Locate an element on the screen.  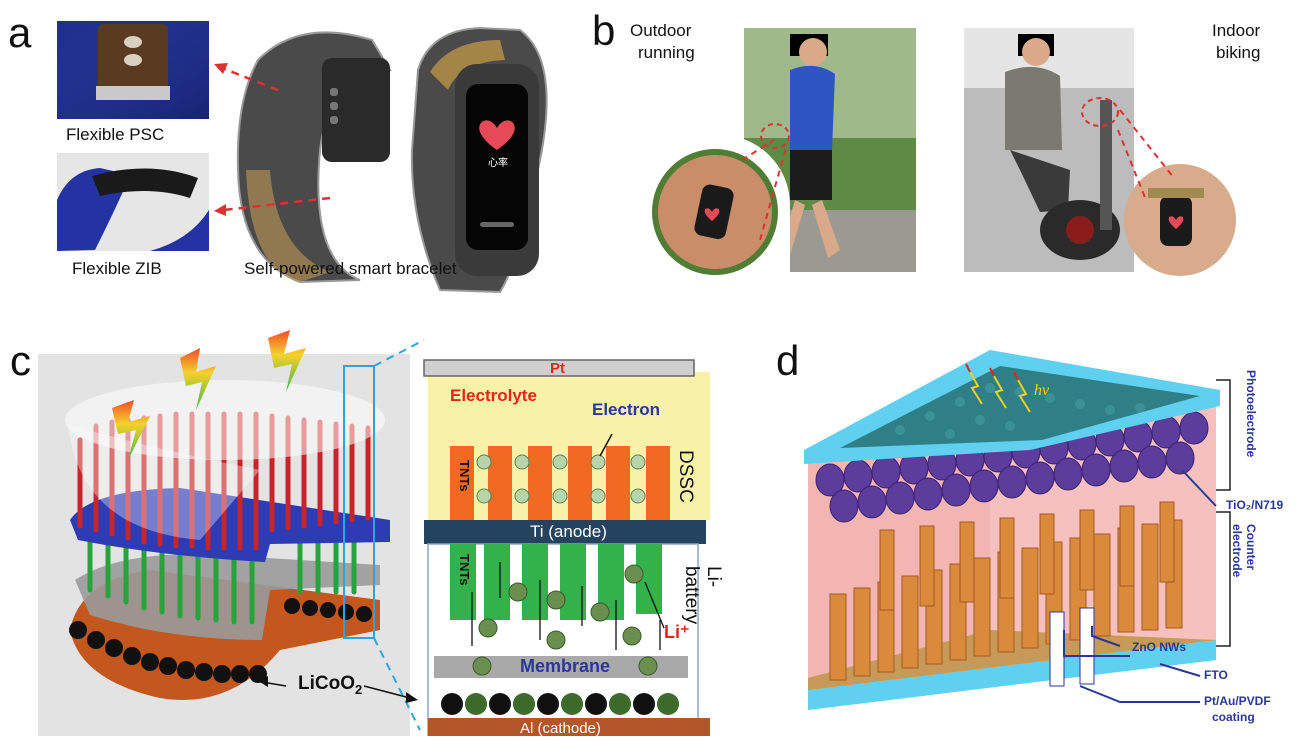
indoor-biking-photo is located at coordinates (1049, 150).